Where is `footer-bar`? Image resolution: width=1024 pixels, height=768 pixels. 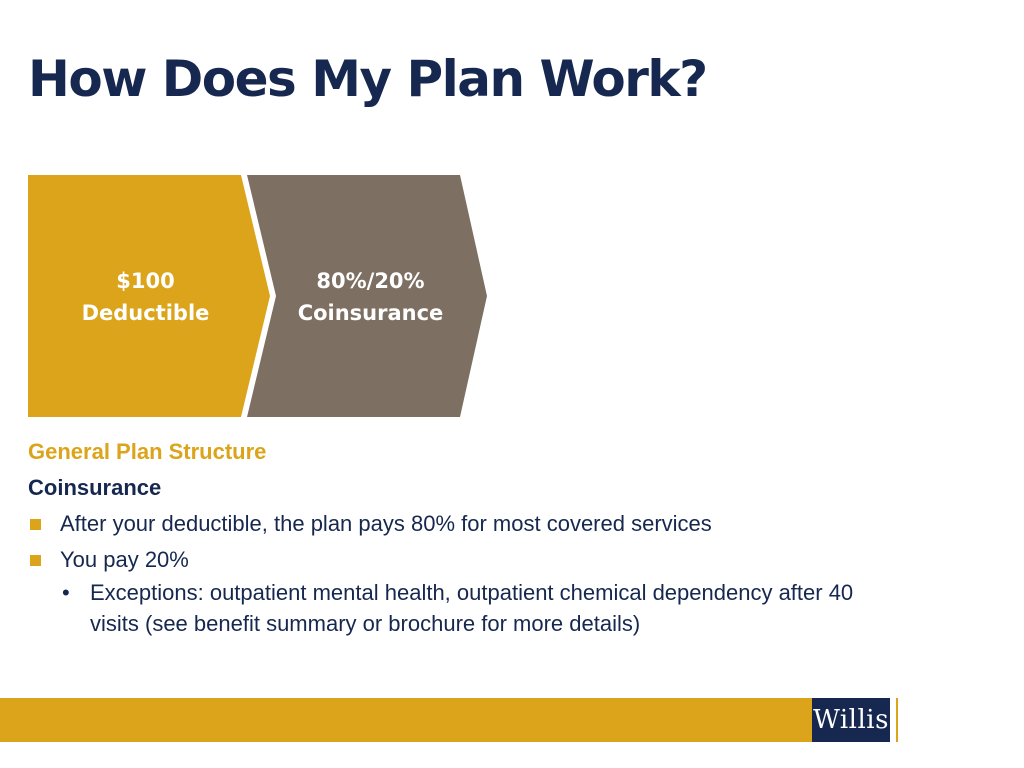 footer-bar is located at coordinates (449, 720).